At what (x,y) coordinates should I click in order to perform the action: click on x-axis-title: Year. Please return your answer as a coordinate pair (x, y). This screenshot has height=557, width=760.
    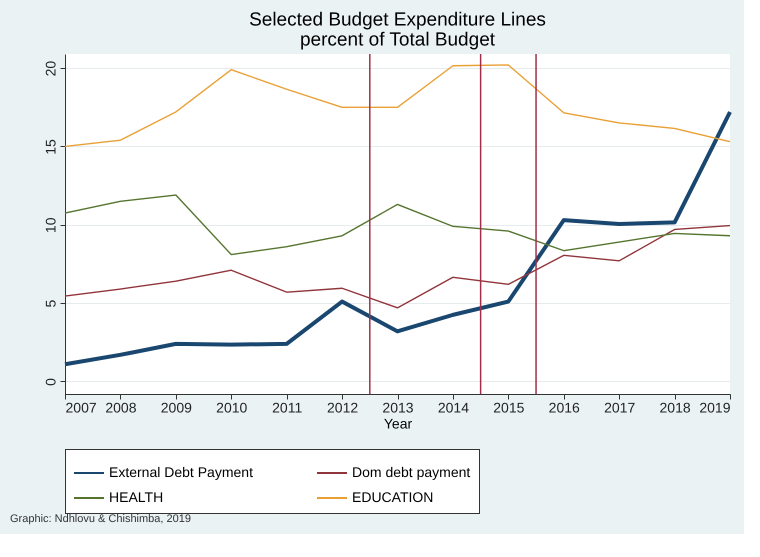
    Looking at the image, I should click on (398, 424).